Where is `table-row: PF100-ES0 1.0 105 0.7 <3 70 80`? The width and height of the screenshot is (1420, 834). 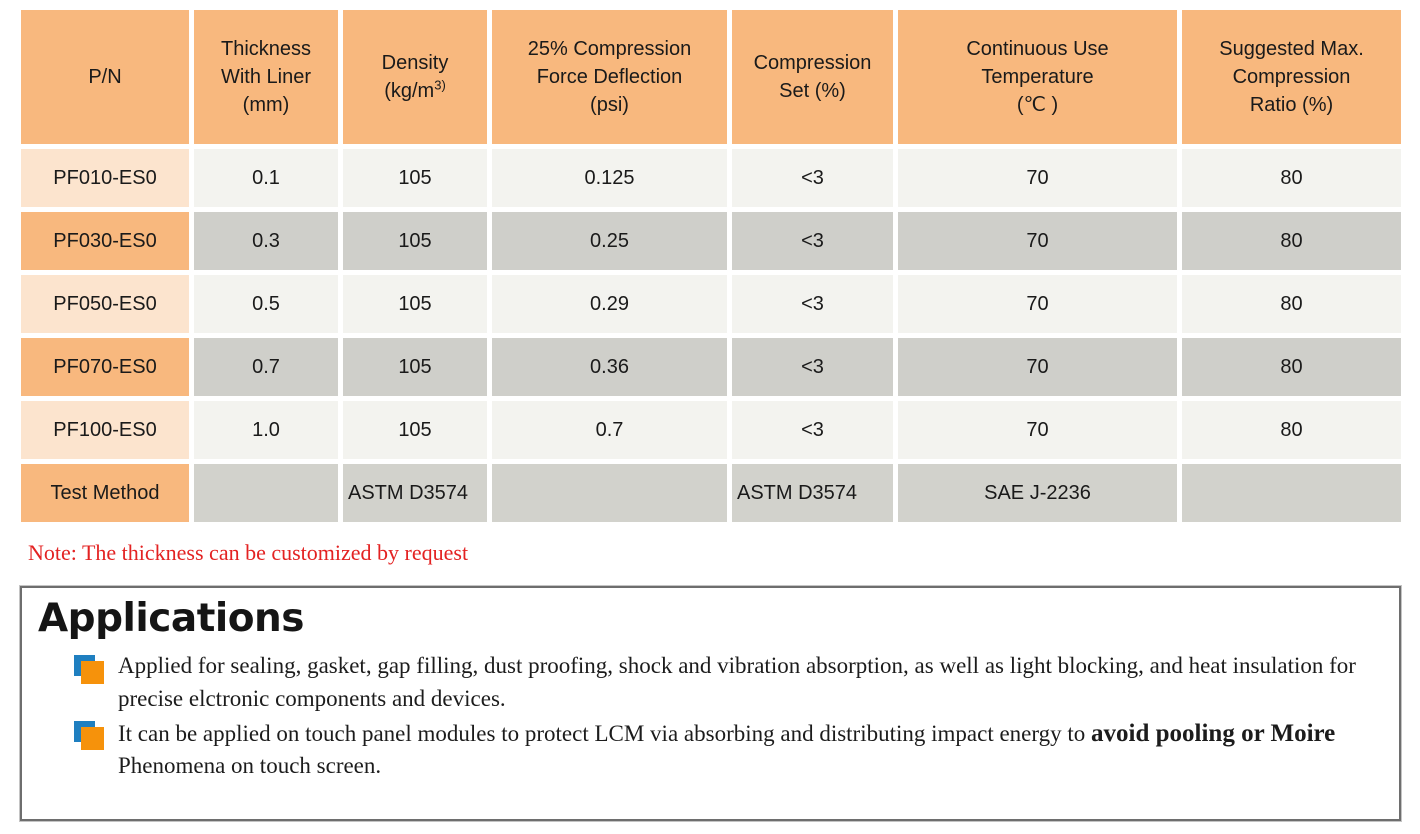
table-row: PF100-ES0 1.0 105 0.7 <3 70 80 is located at coordinates (711, 430).